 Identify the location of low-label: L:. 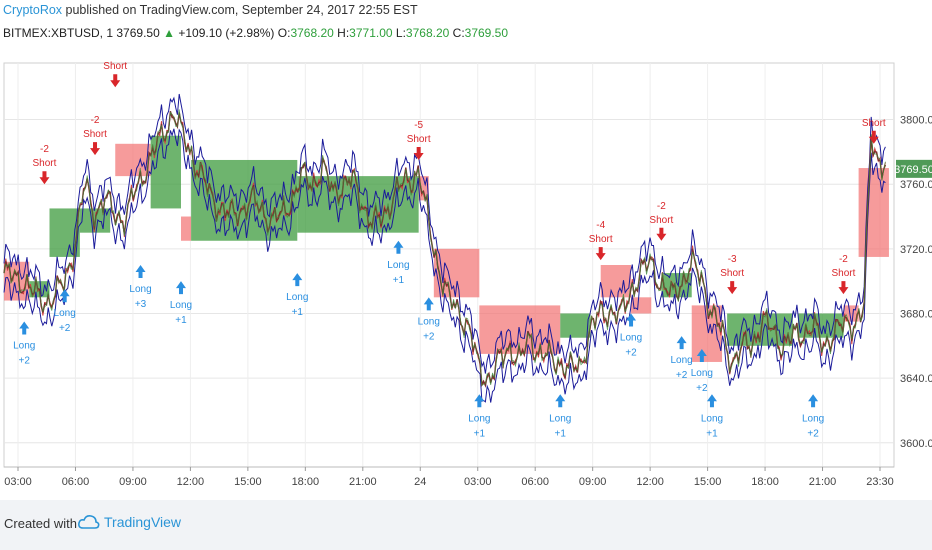
(400, 33).